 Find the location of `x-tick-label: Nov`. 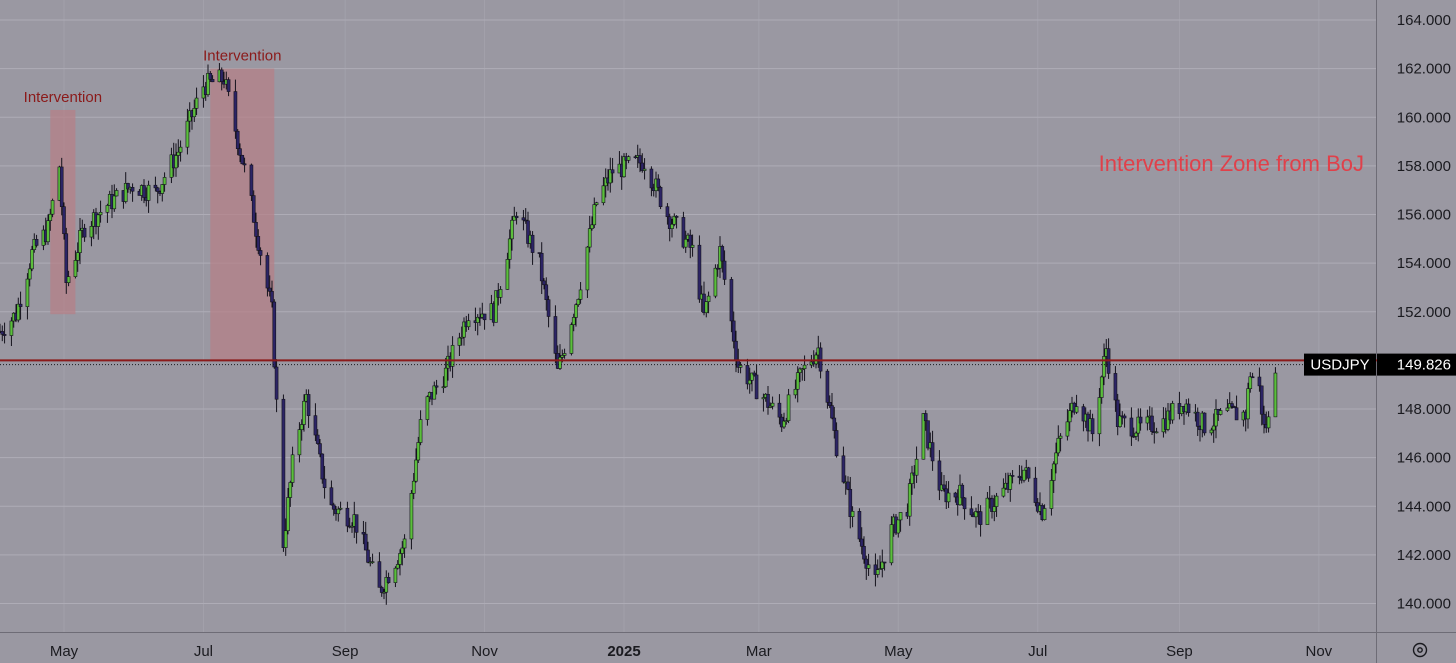

x-tick-label: Nov is located at coordinates (1319, 651).